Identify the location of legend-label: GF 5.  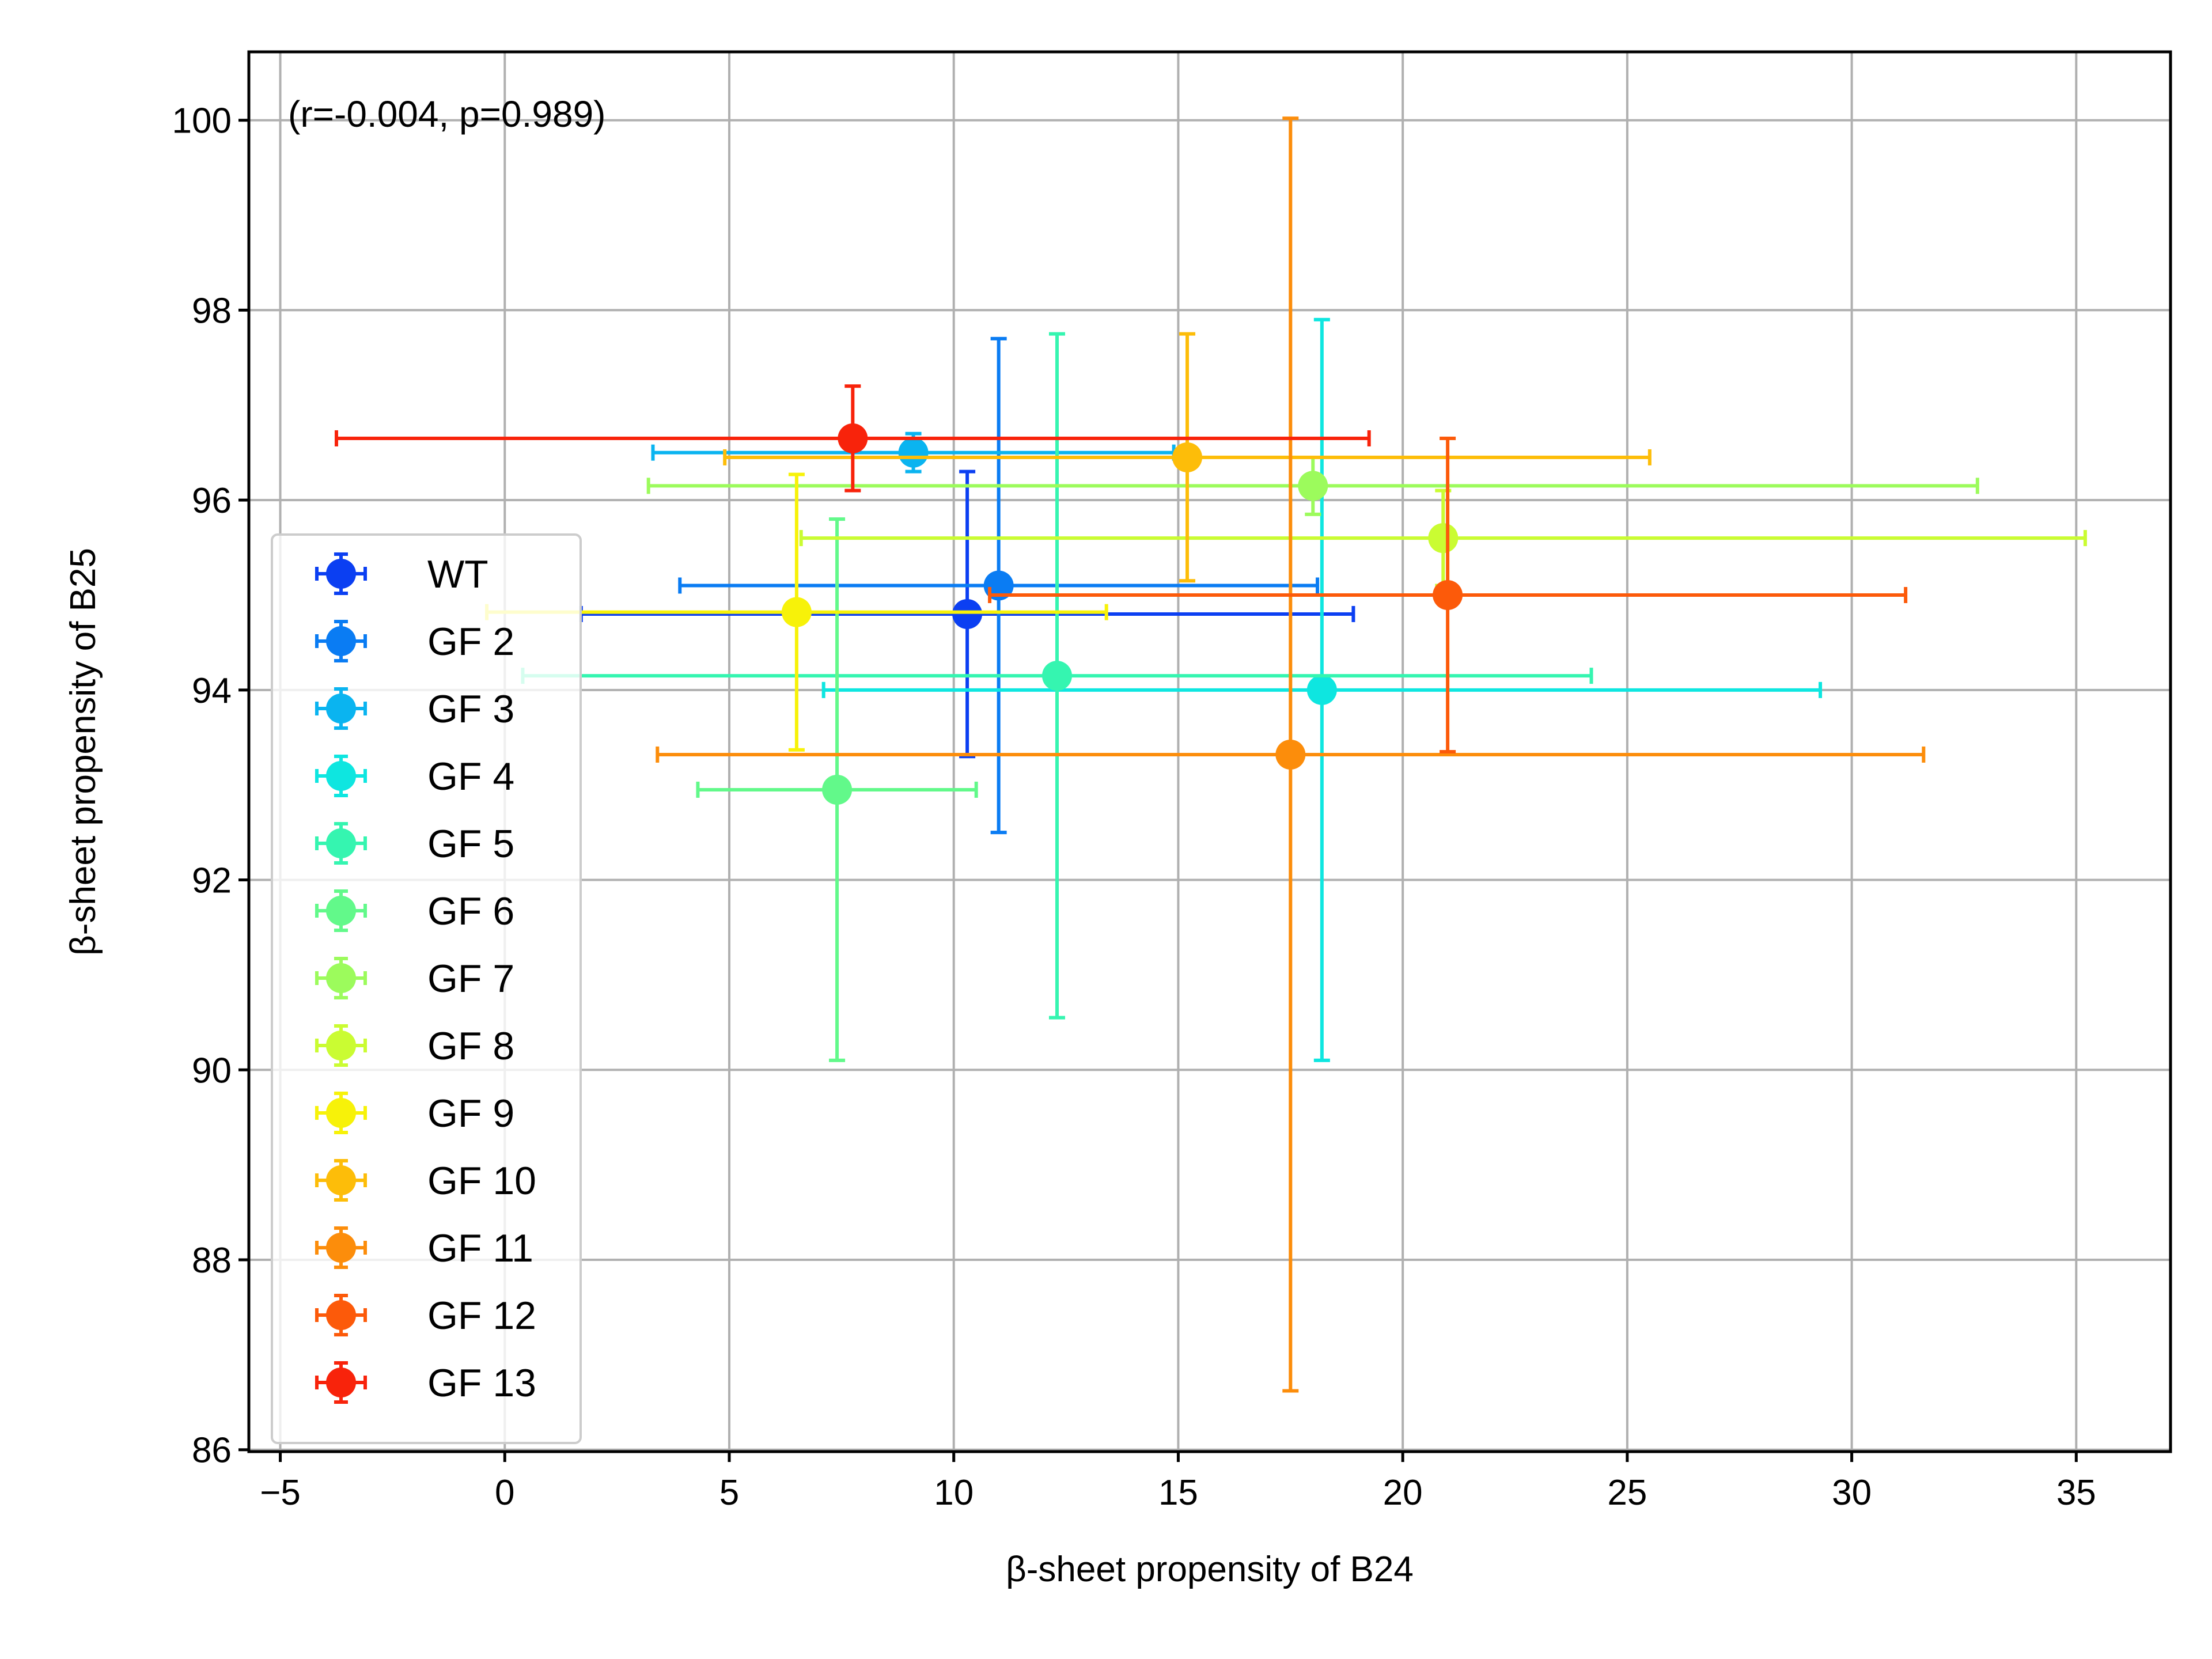
(470, 844).